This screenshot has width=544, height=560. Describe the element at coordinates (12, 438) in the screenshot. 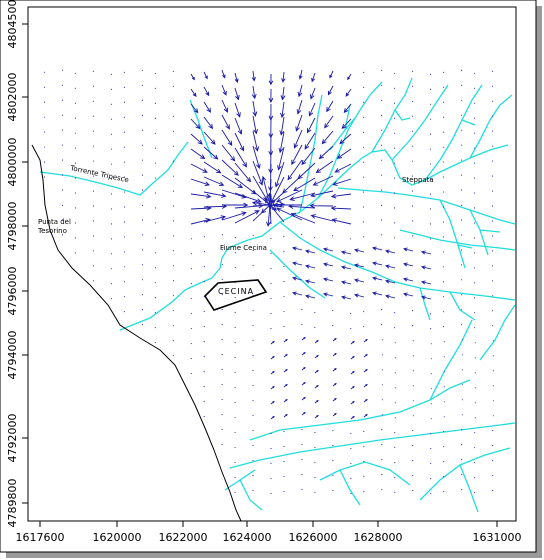

I see `y-tick-label: 4792000` at that location.